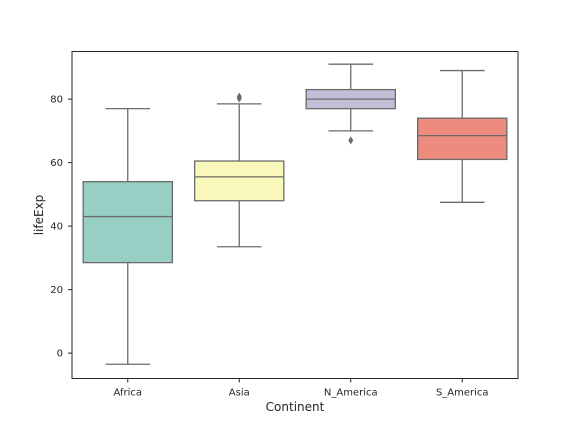 This screenshot has height=432, width=576. What do you see at coordinates (60, 354) in the screenshot?
I see `y-tick-label: 0` at bounding box center [60, 354].